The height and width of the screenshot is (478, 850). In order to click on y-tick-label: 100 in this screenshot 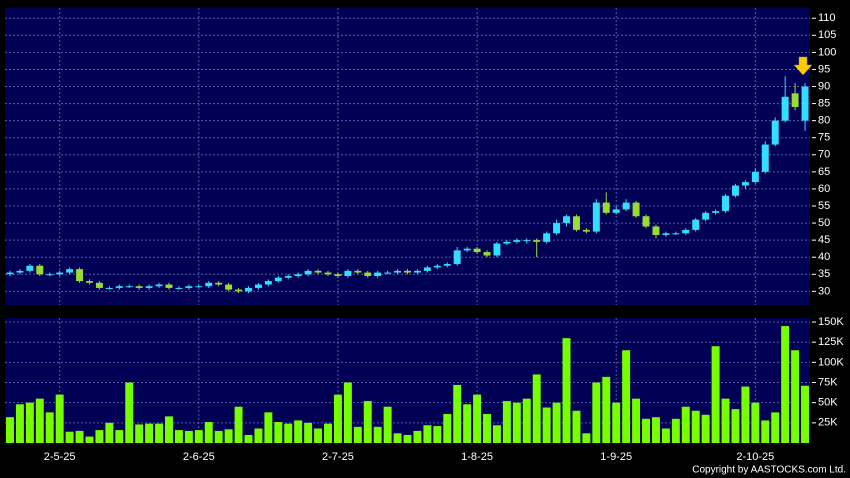, I will do `click(827, 52)`.